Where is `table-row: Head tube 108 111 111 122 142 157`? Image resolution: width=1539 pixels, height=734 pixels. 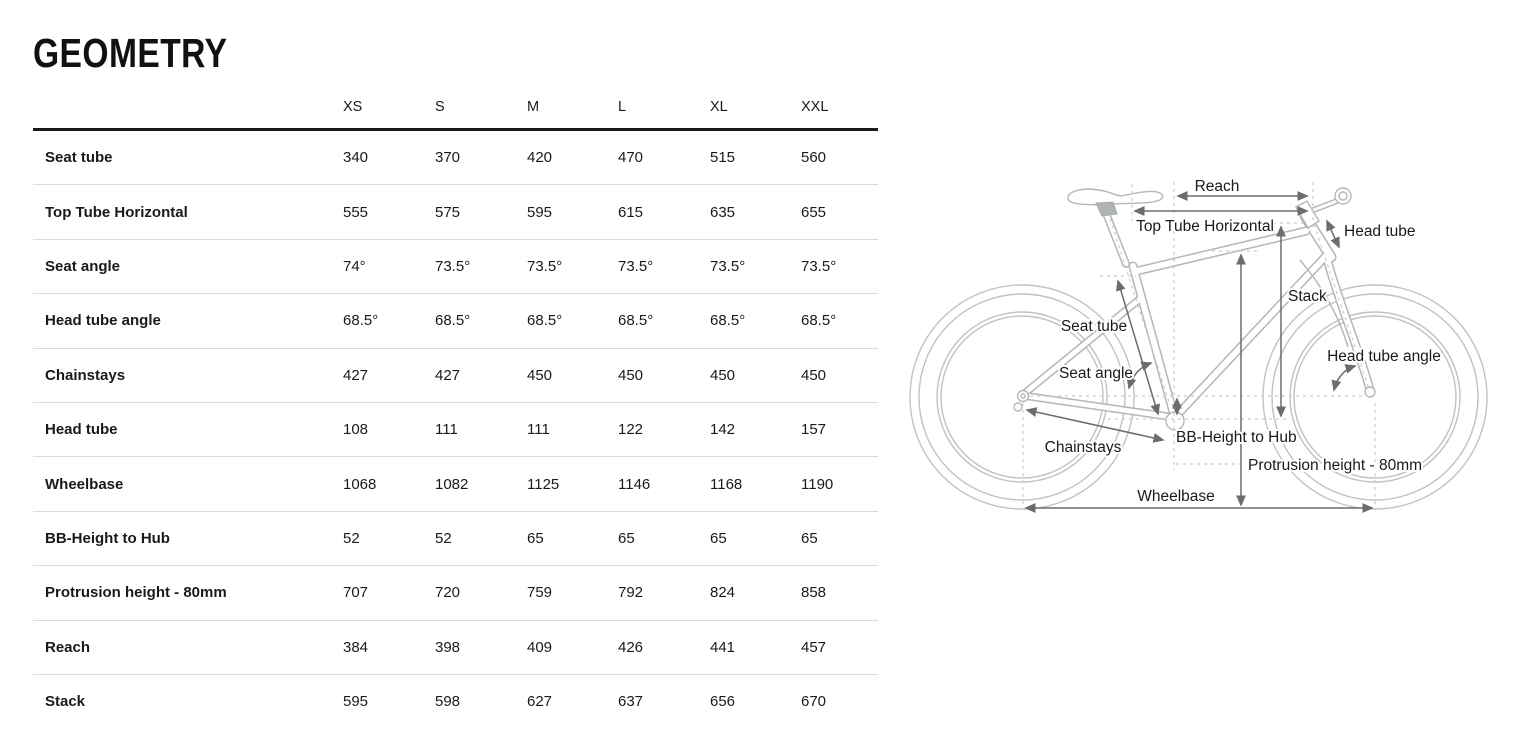 table-row: Head tube 108 111 111 122 142 157 is located at coordinates (455, 430).